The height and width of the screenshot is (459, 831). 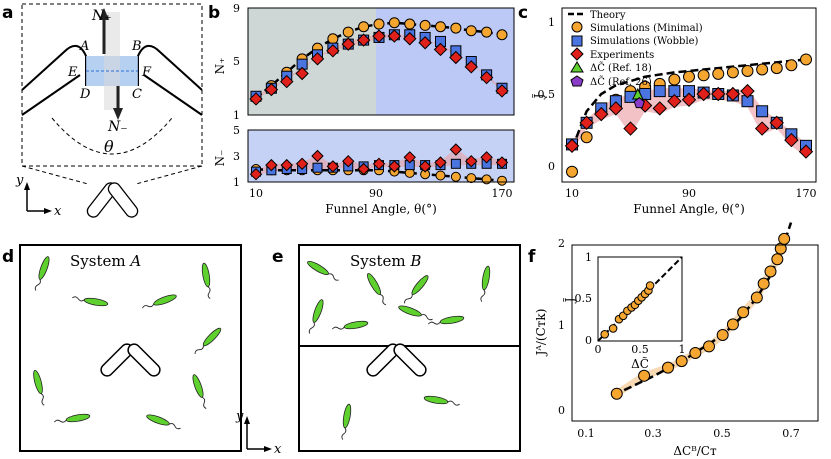 I want to click on legend-ref26: ΔC̃ (Ref. 26), so click(x=621, y=82).